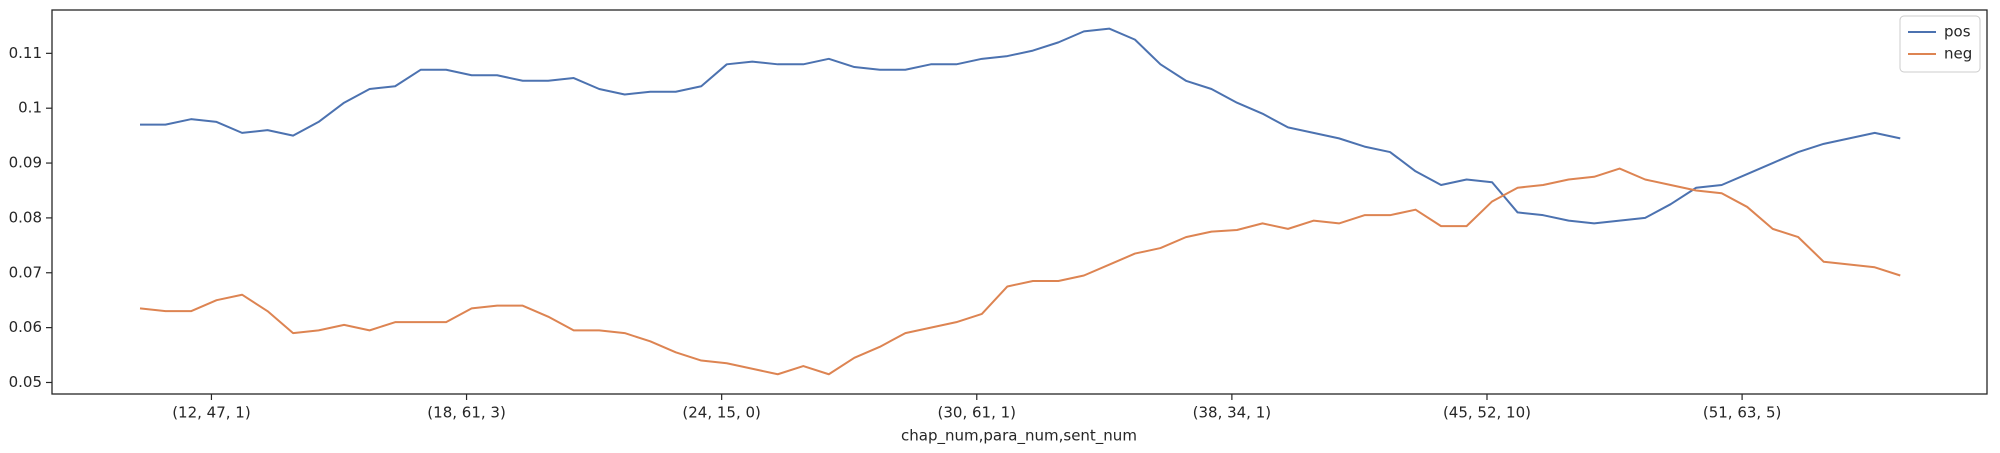 This screenshot has height=453, width=2000. Describe the element at coordinates (1487, 413) in the screenshot. I see `x-tick-label: (45, 52, 10)` at that location.